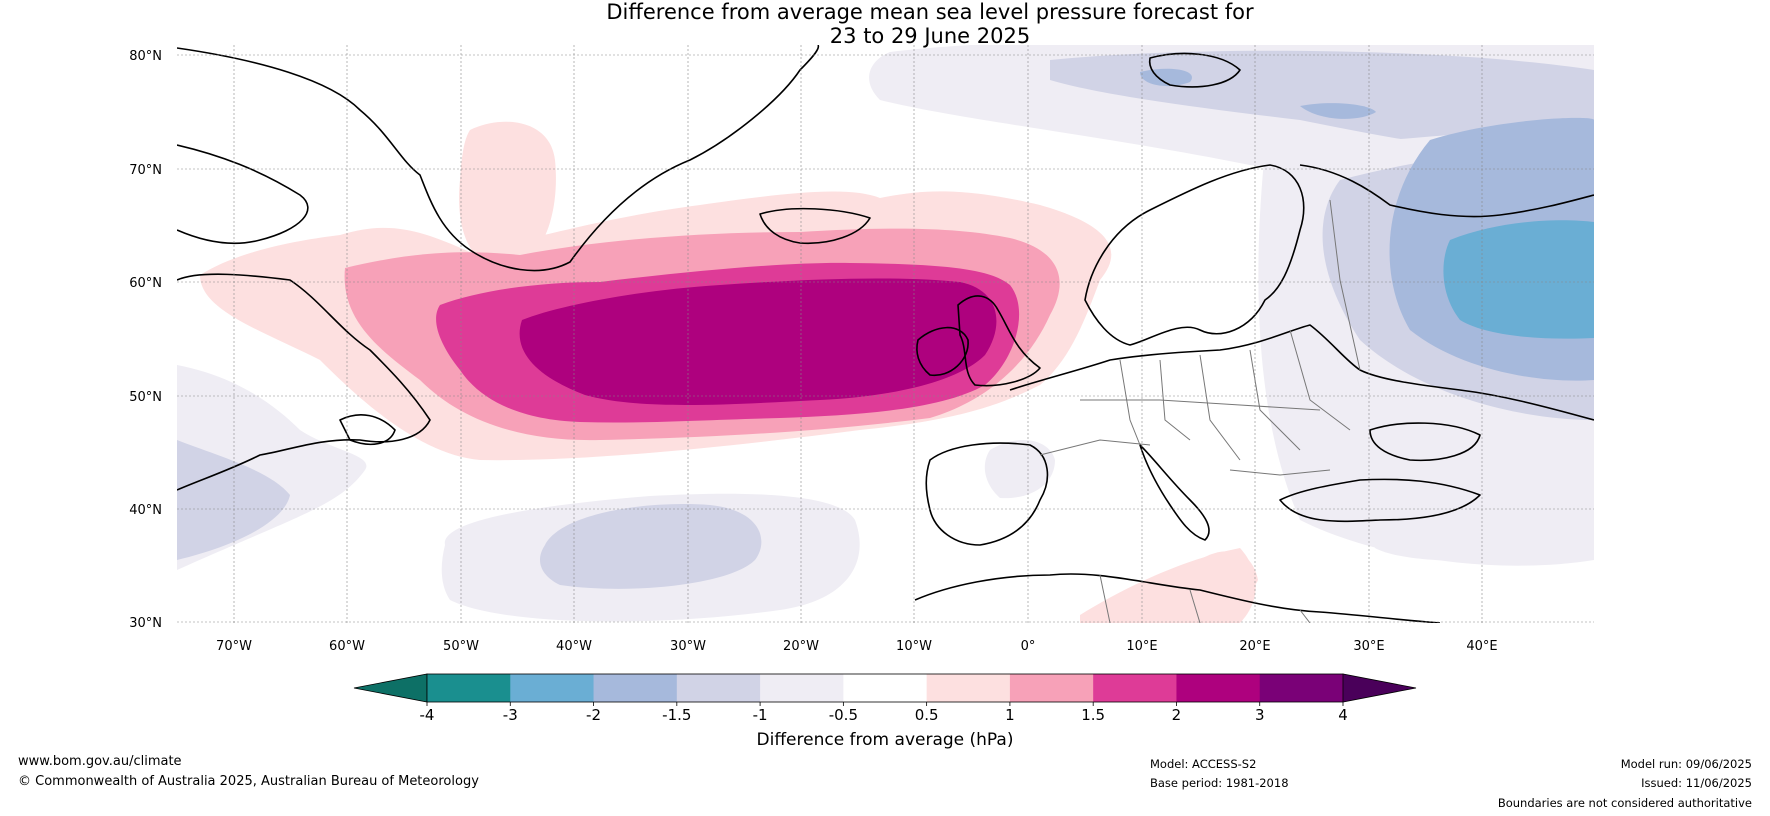 Image resolution: width=1770 pixels, height=816 pixels. Describe the element at coordinates (145, 283) in the screenshot. I see `lat-tick-label: 60°N` at that location.